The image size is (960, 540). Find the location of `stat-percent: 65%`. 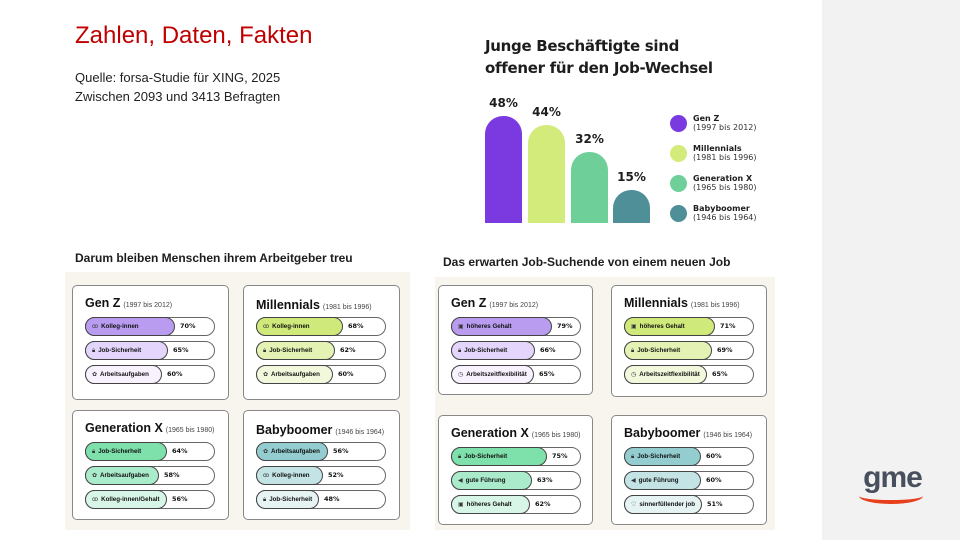

stat-percent: 65% is located at coordinates (547, 374).